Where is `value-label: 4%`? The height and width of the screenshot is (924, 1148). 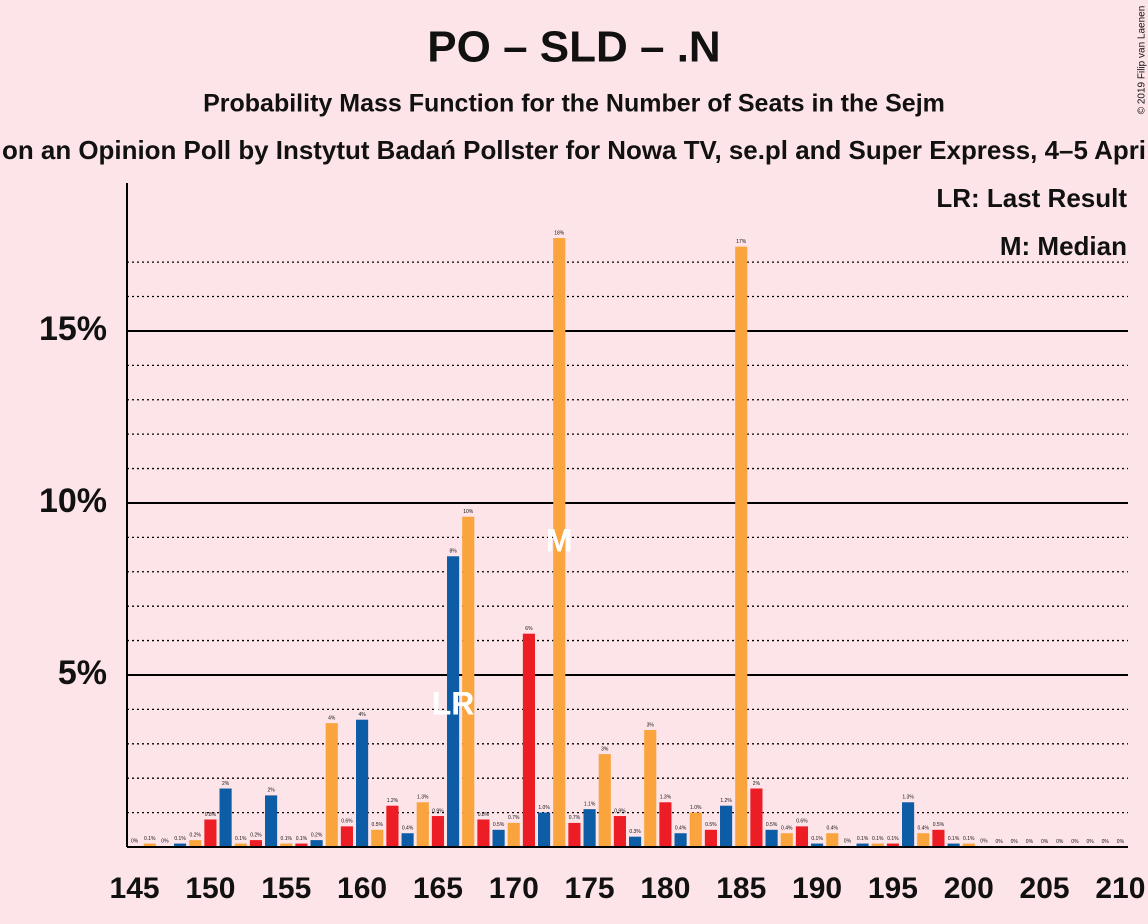 value-label: 4% is located at coordinates (332, 718).